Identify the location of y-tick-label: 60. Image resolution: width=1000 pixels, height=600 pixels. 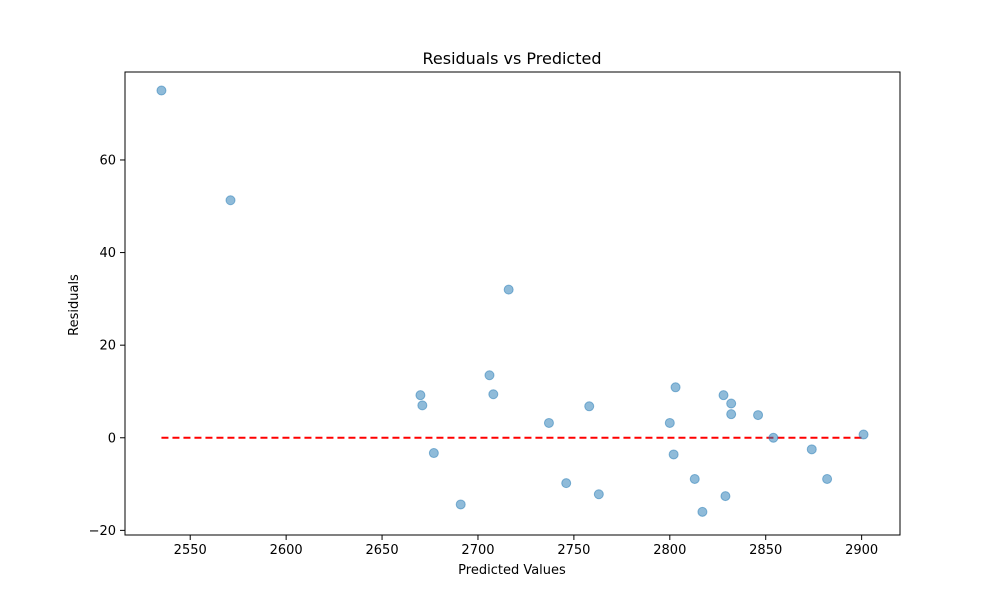
(107, 160).